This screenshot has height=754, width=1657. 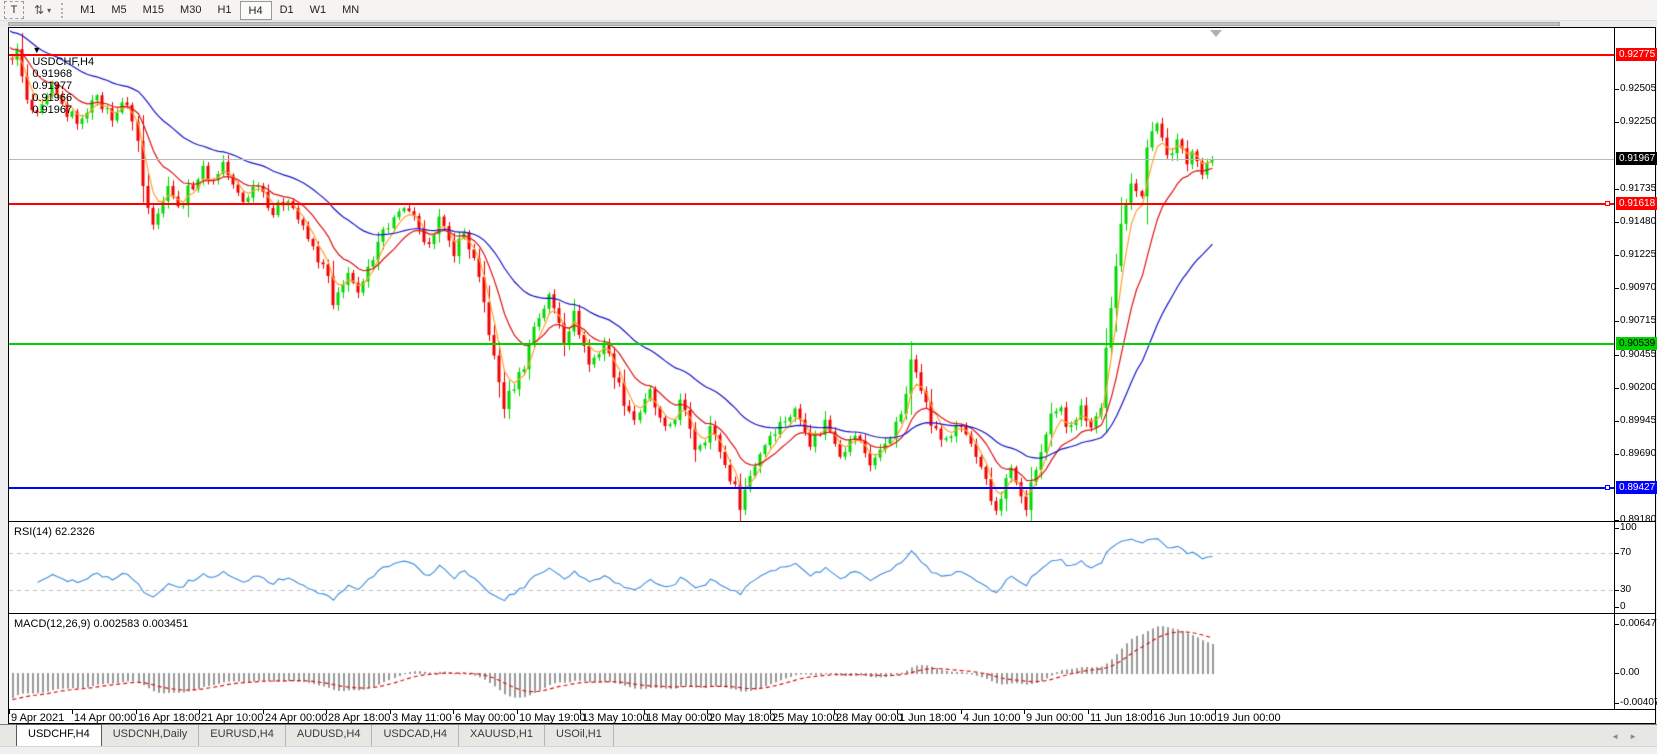 I want to click on price-tick-label: 0.89690, so click(x=1635, y=453).